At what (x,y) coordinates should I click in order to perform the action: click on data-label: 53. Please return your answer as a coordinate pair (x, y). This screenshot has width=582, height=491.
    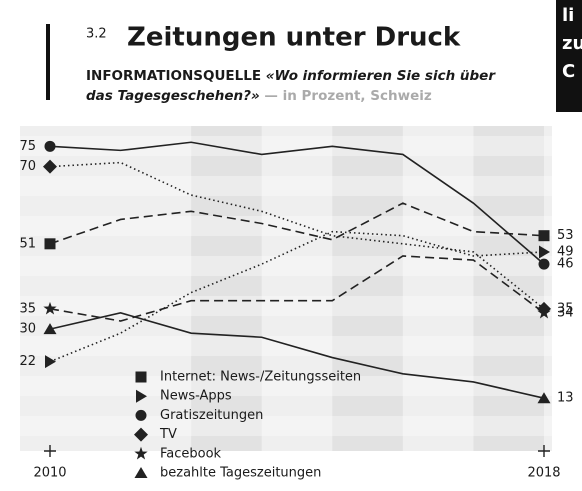
    Looking at the image, I should click on (565, 235).